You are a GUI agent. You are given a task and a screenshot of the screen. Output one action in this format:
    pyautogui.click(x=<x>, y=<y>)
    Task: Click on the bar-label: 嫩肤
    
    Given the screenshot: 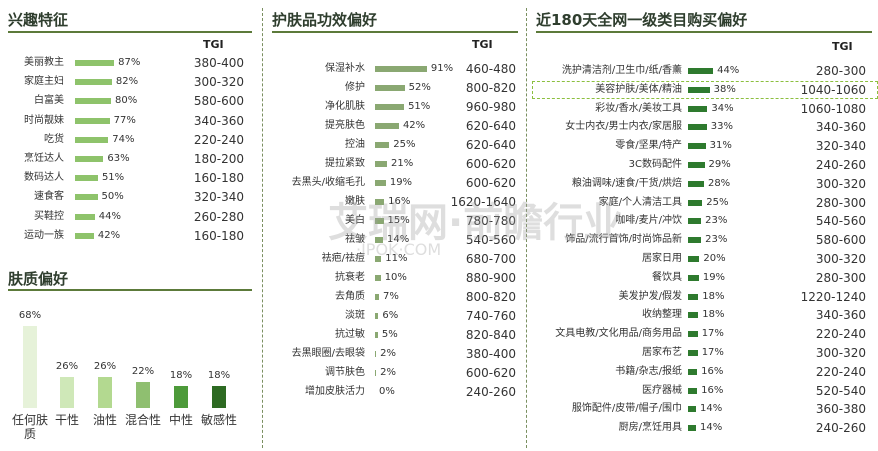 What is the action you would take?
    pyautogui.click(x=355, y=201)
    